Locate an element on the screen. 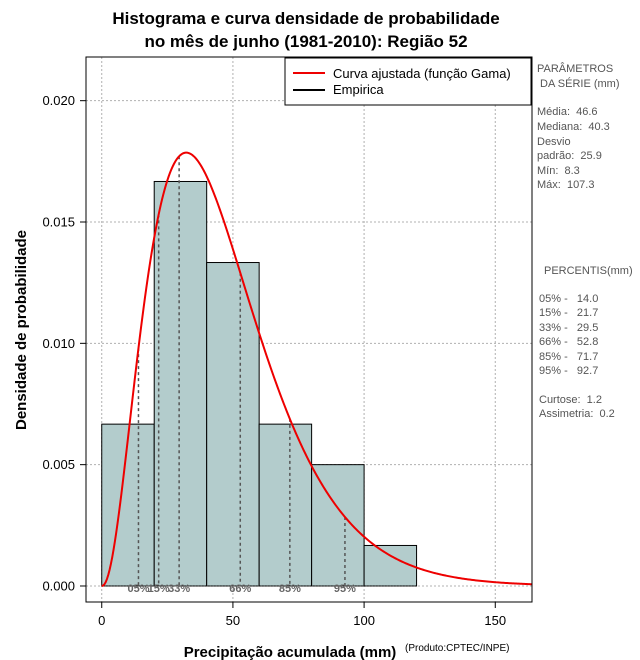 This screenshot has height=660, width=640. percentile-label: 66% is located at coordinates (240, 589).